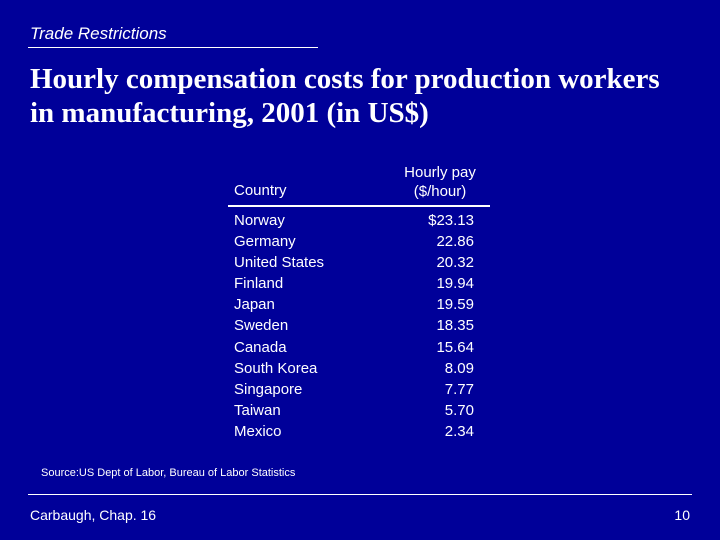  I want to click on pay-cell: 19.94, so click(455, 284).